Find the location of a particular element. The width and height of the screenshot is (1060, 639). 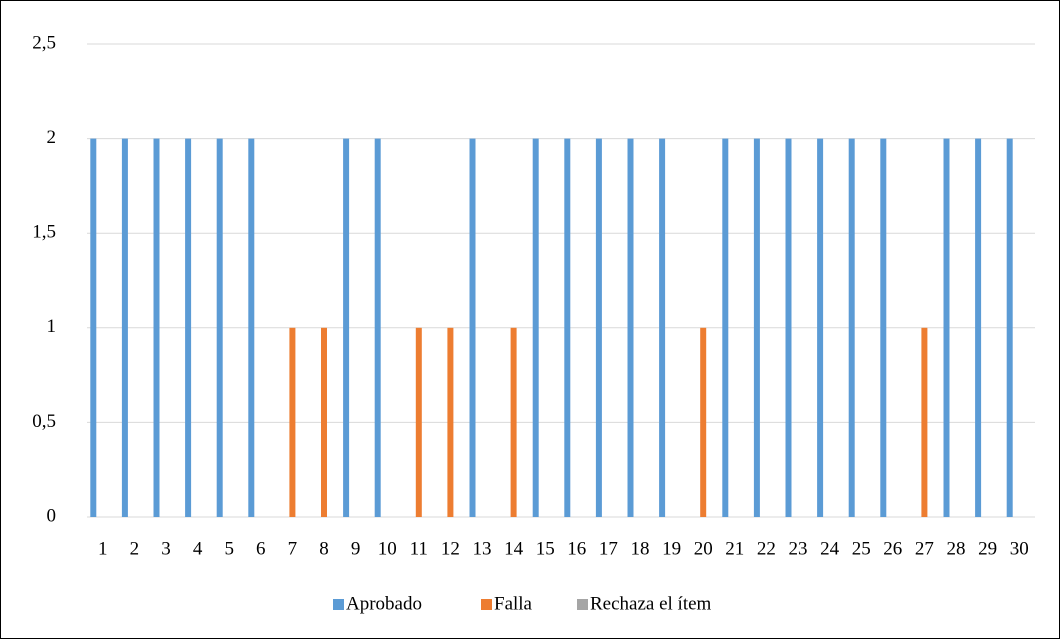

x-tick-label: 15 is located at coordinates (545, 548).